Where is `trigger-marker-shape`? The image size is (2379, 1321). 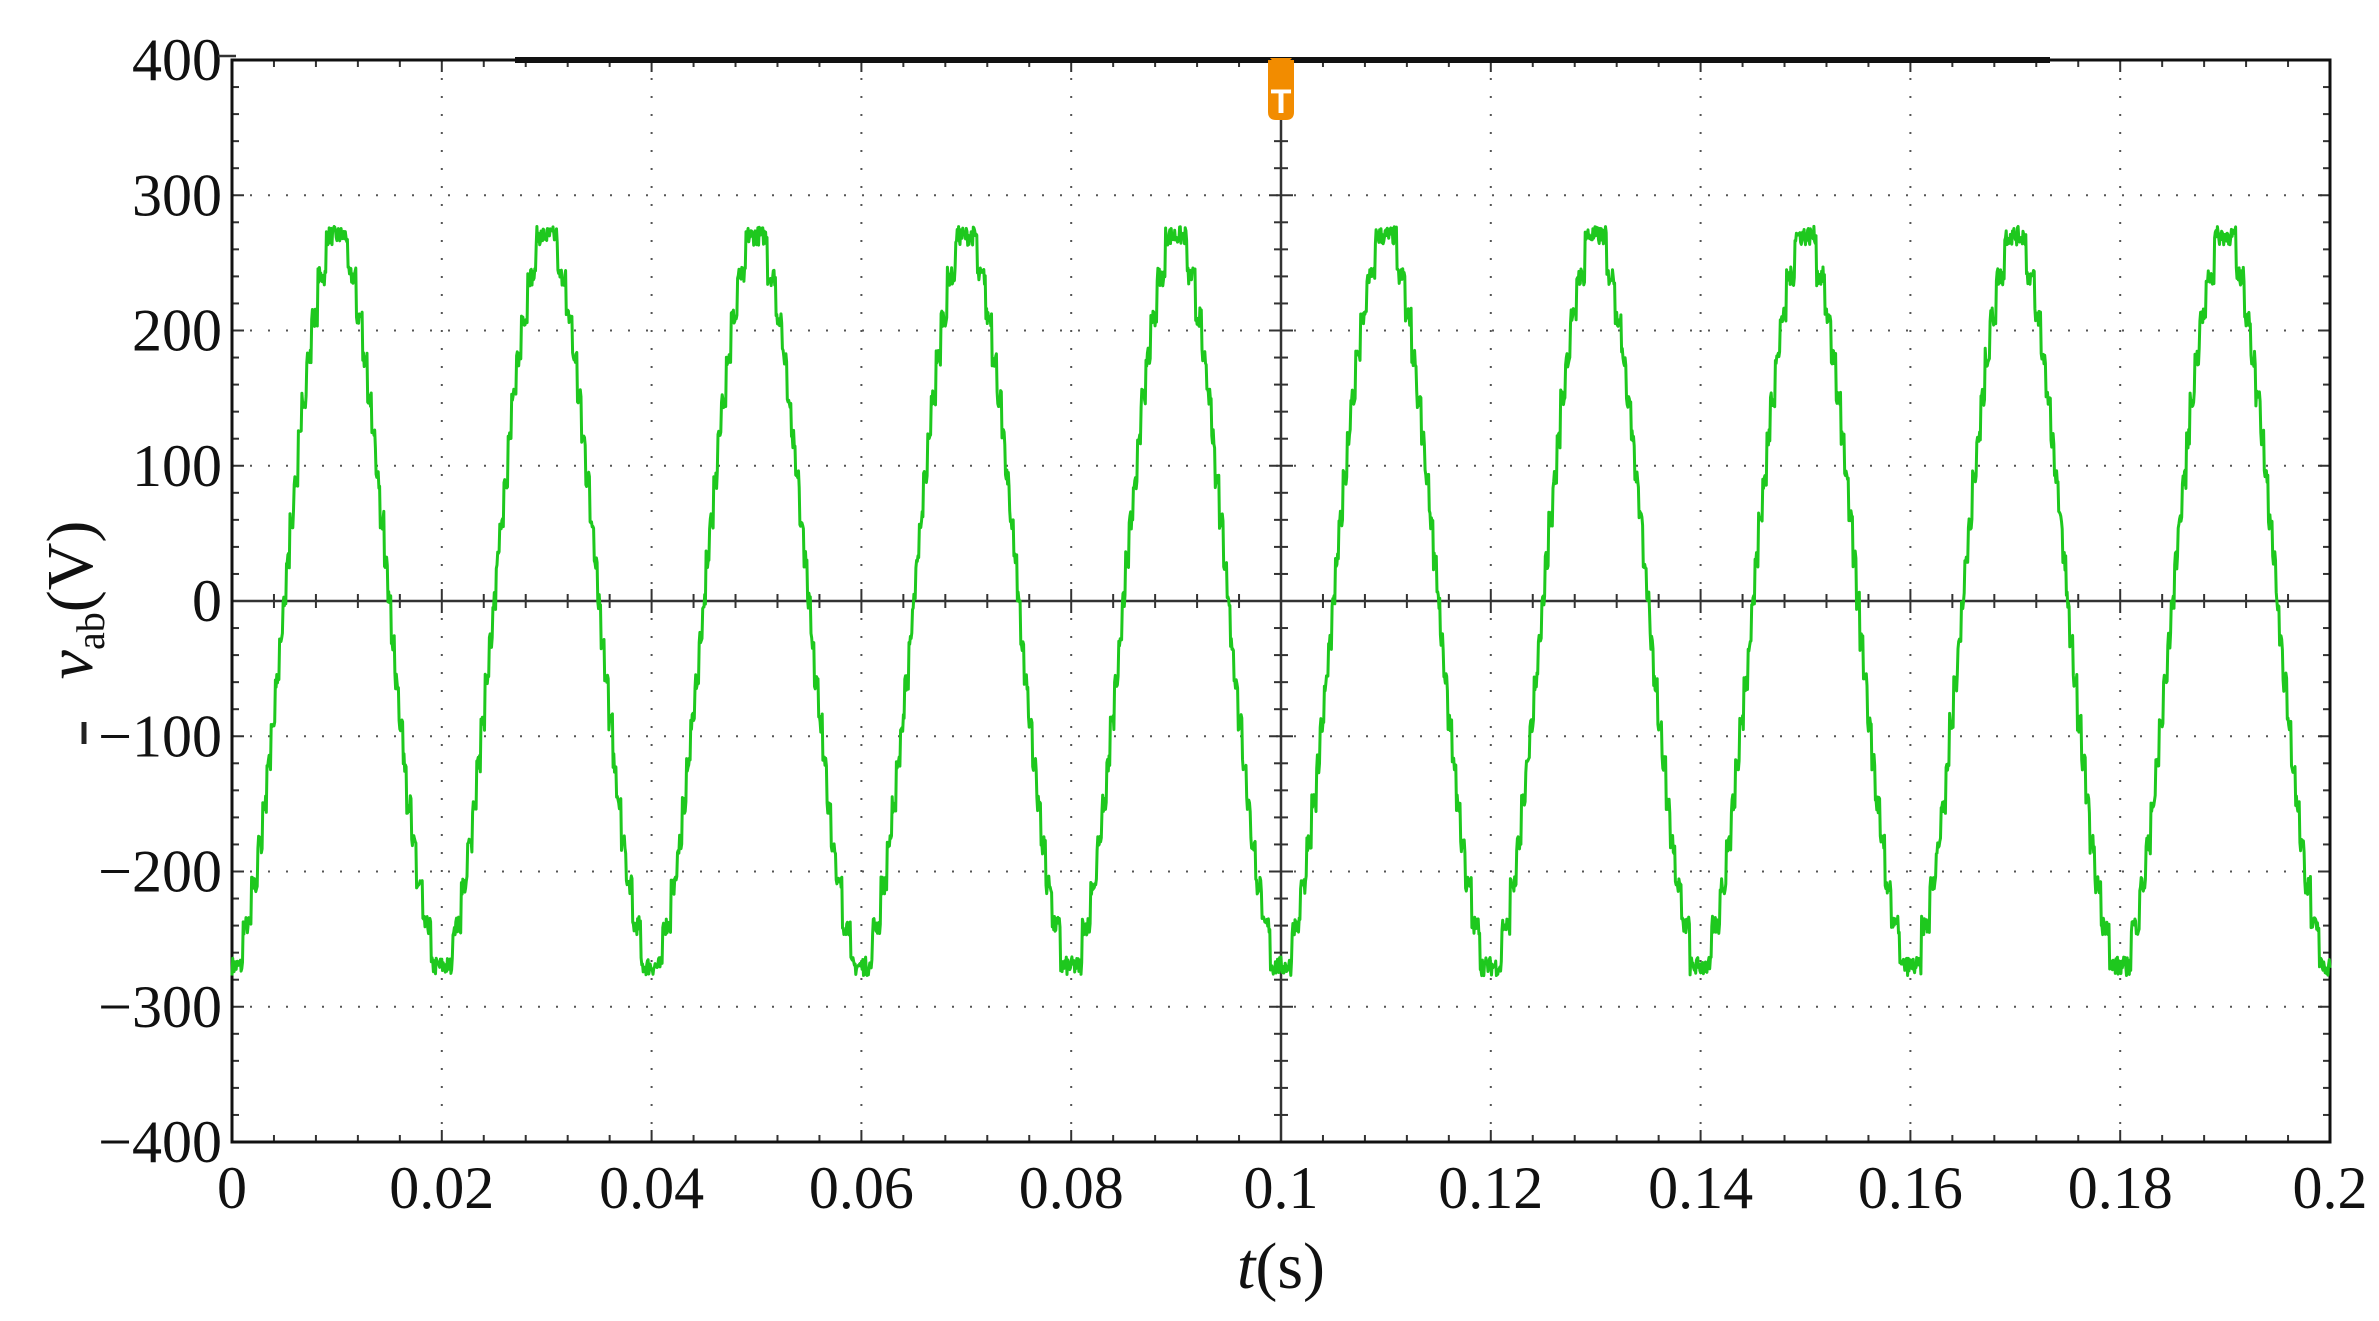
trigger-marker-shape is located at coordinates (1281, 90).